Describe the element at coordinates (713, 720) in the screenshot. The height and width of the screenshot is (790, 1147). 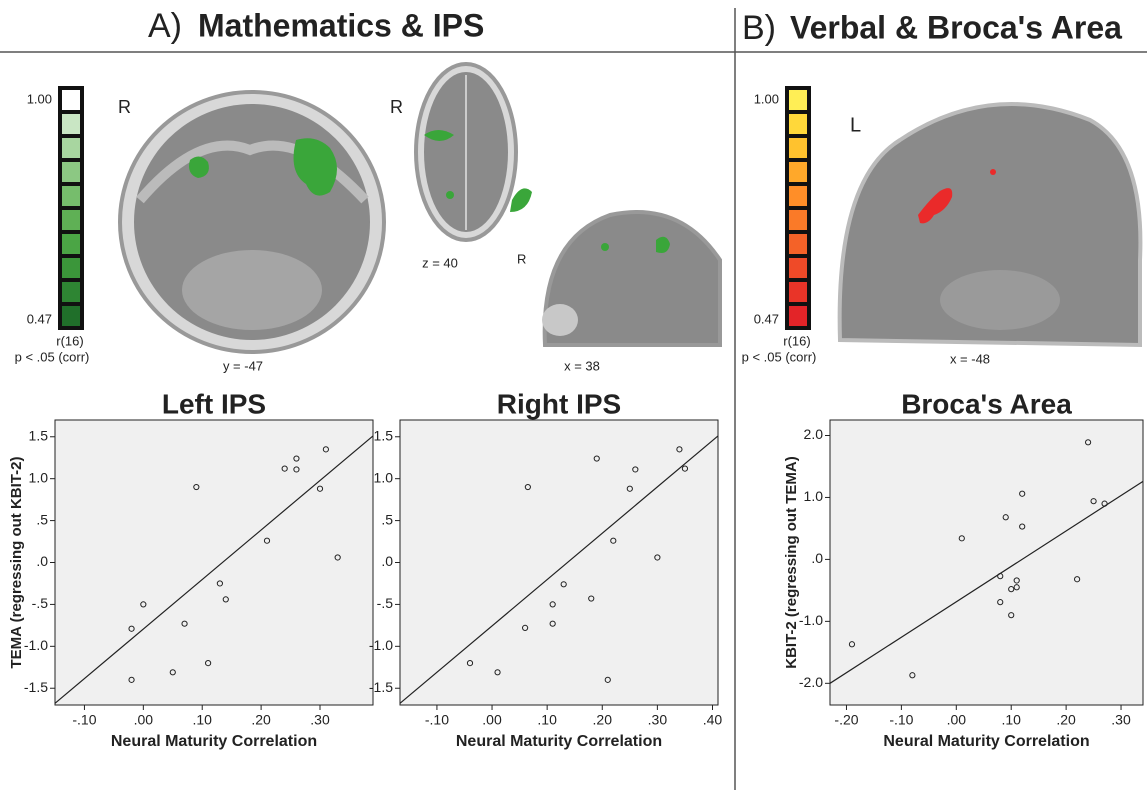
I see `x-tick-label: .40` at that location.